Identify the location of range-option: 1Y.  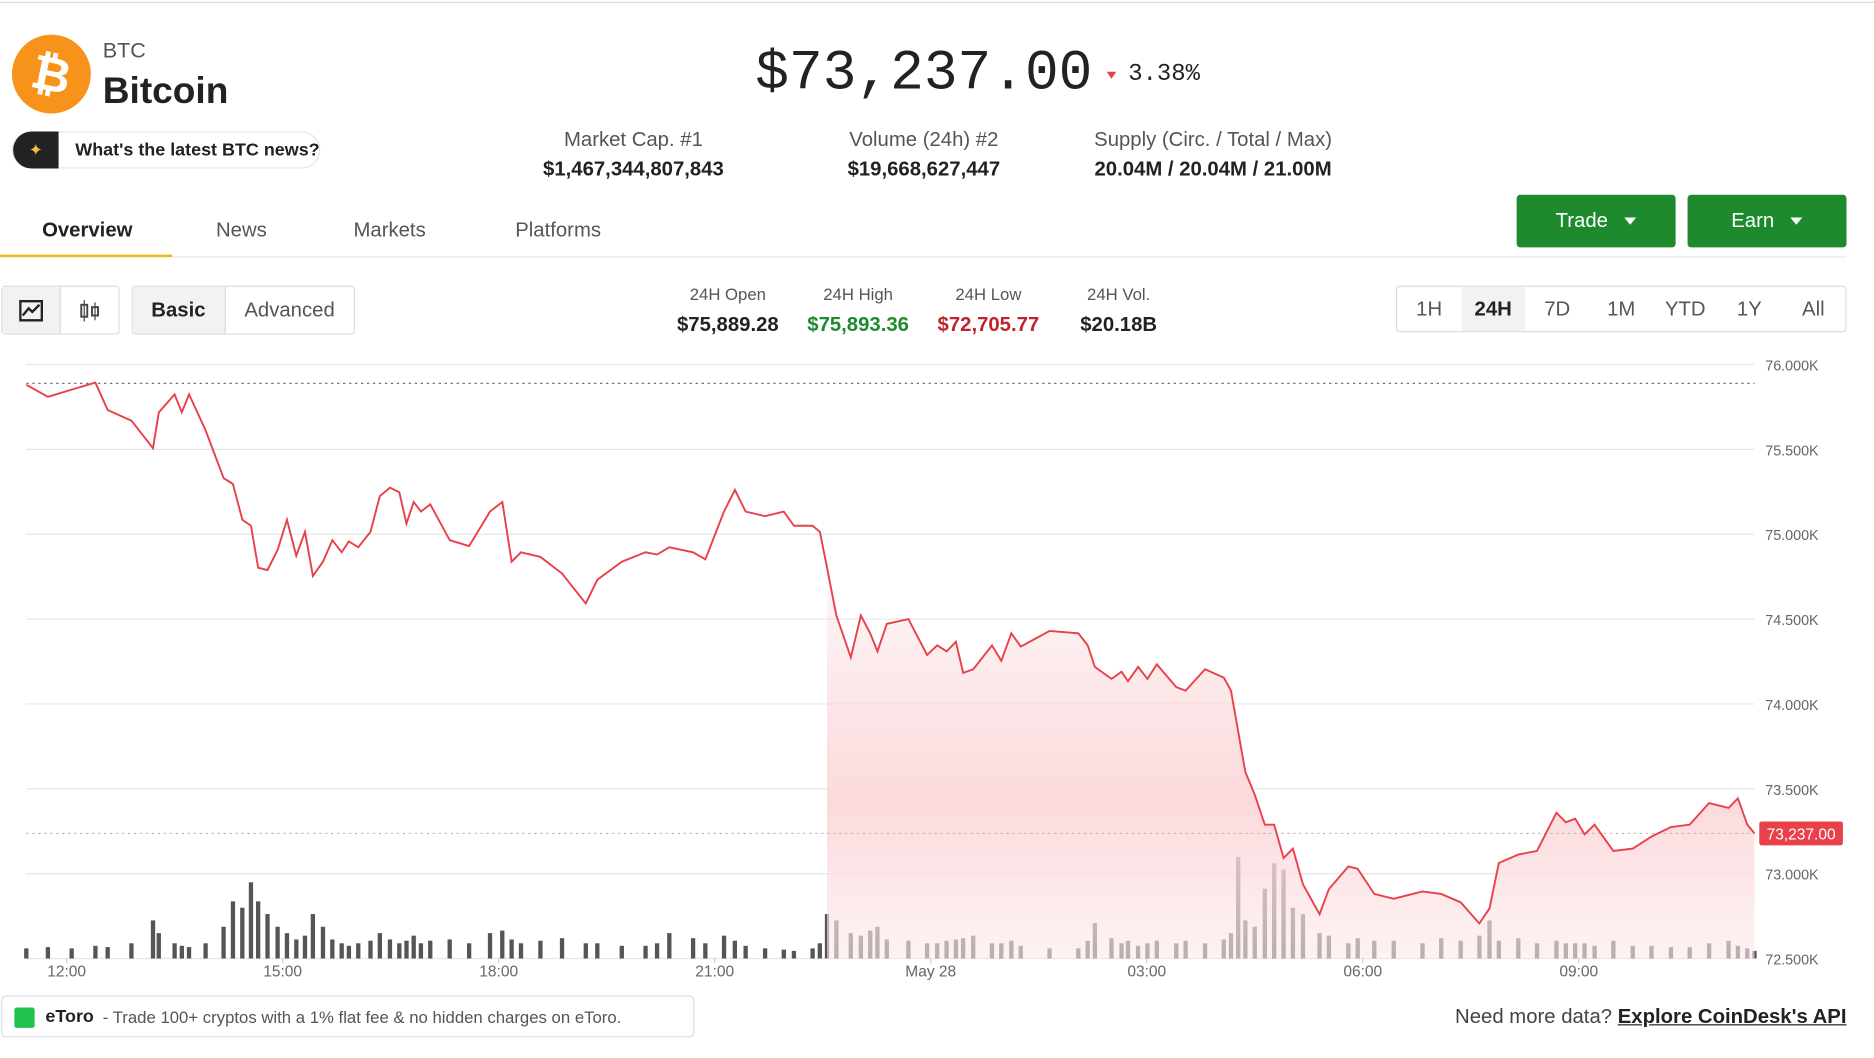
(1749, 308).